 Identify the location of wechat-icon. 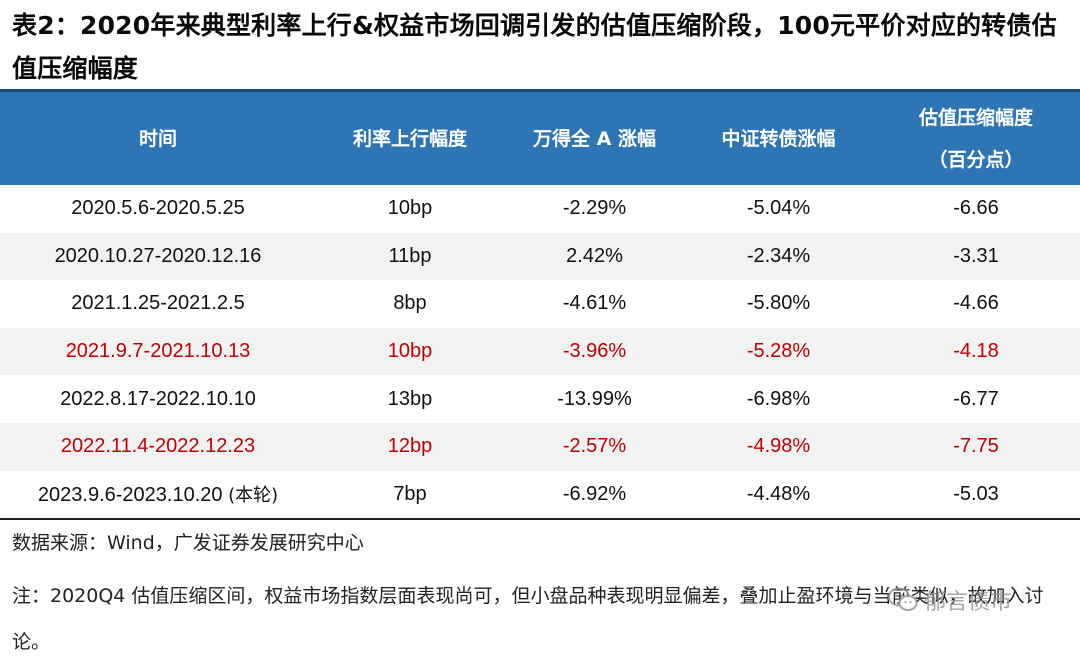
(903, 600).